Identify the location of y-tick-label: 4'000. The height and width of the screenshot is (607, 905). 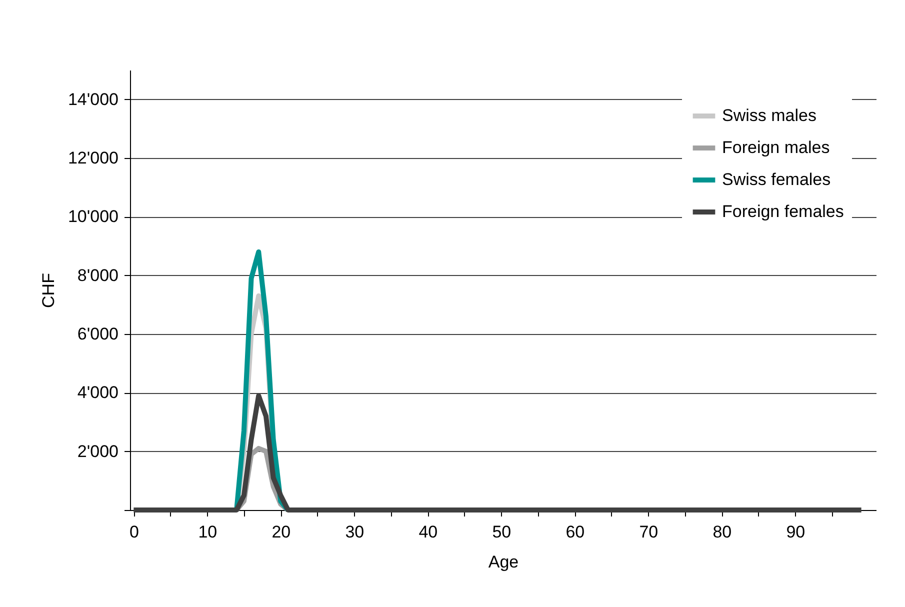
(97, 392).